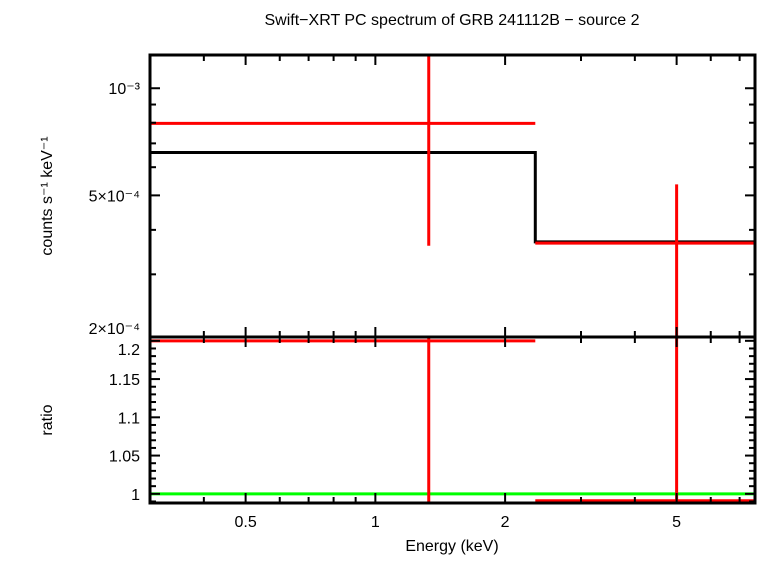 The width and height of the screenshot is (758, 561). What do you see at coordinates (129, 418) in the screenshot?
I see `y-tick-label-bottom-2: 1.1` at bounding box center [129, 418].